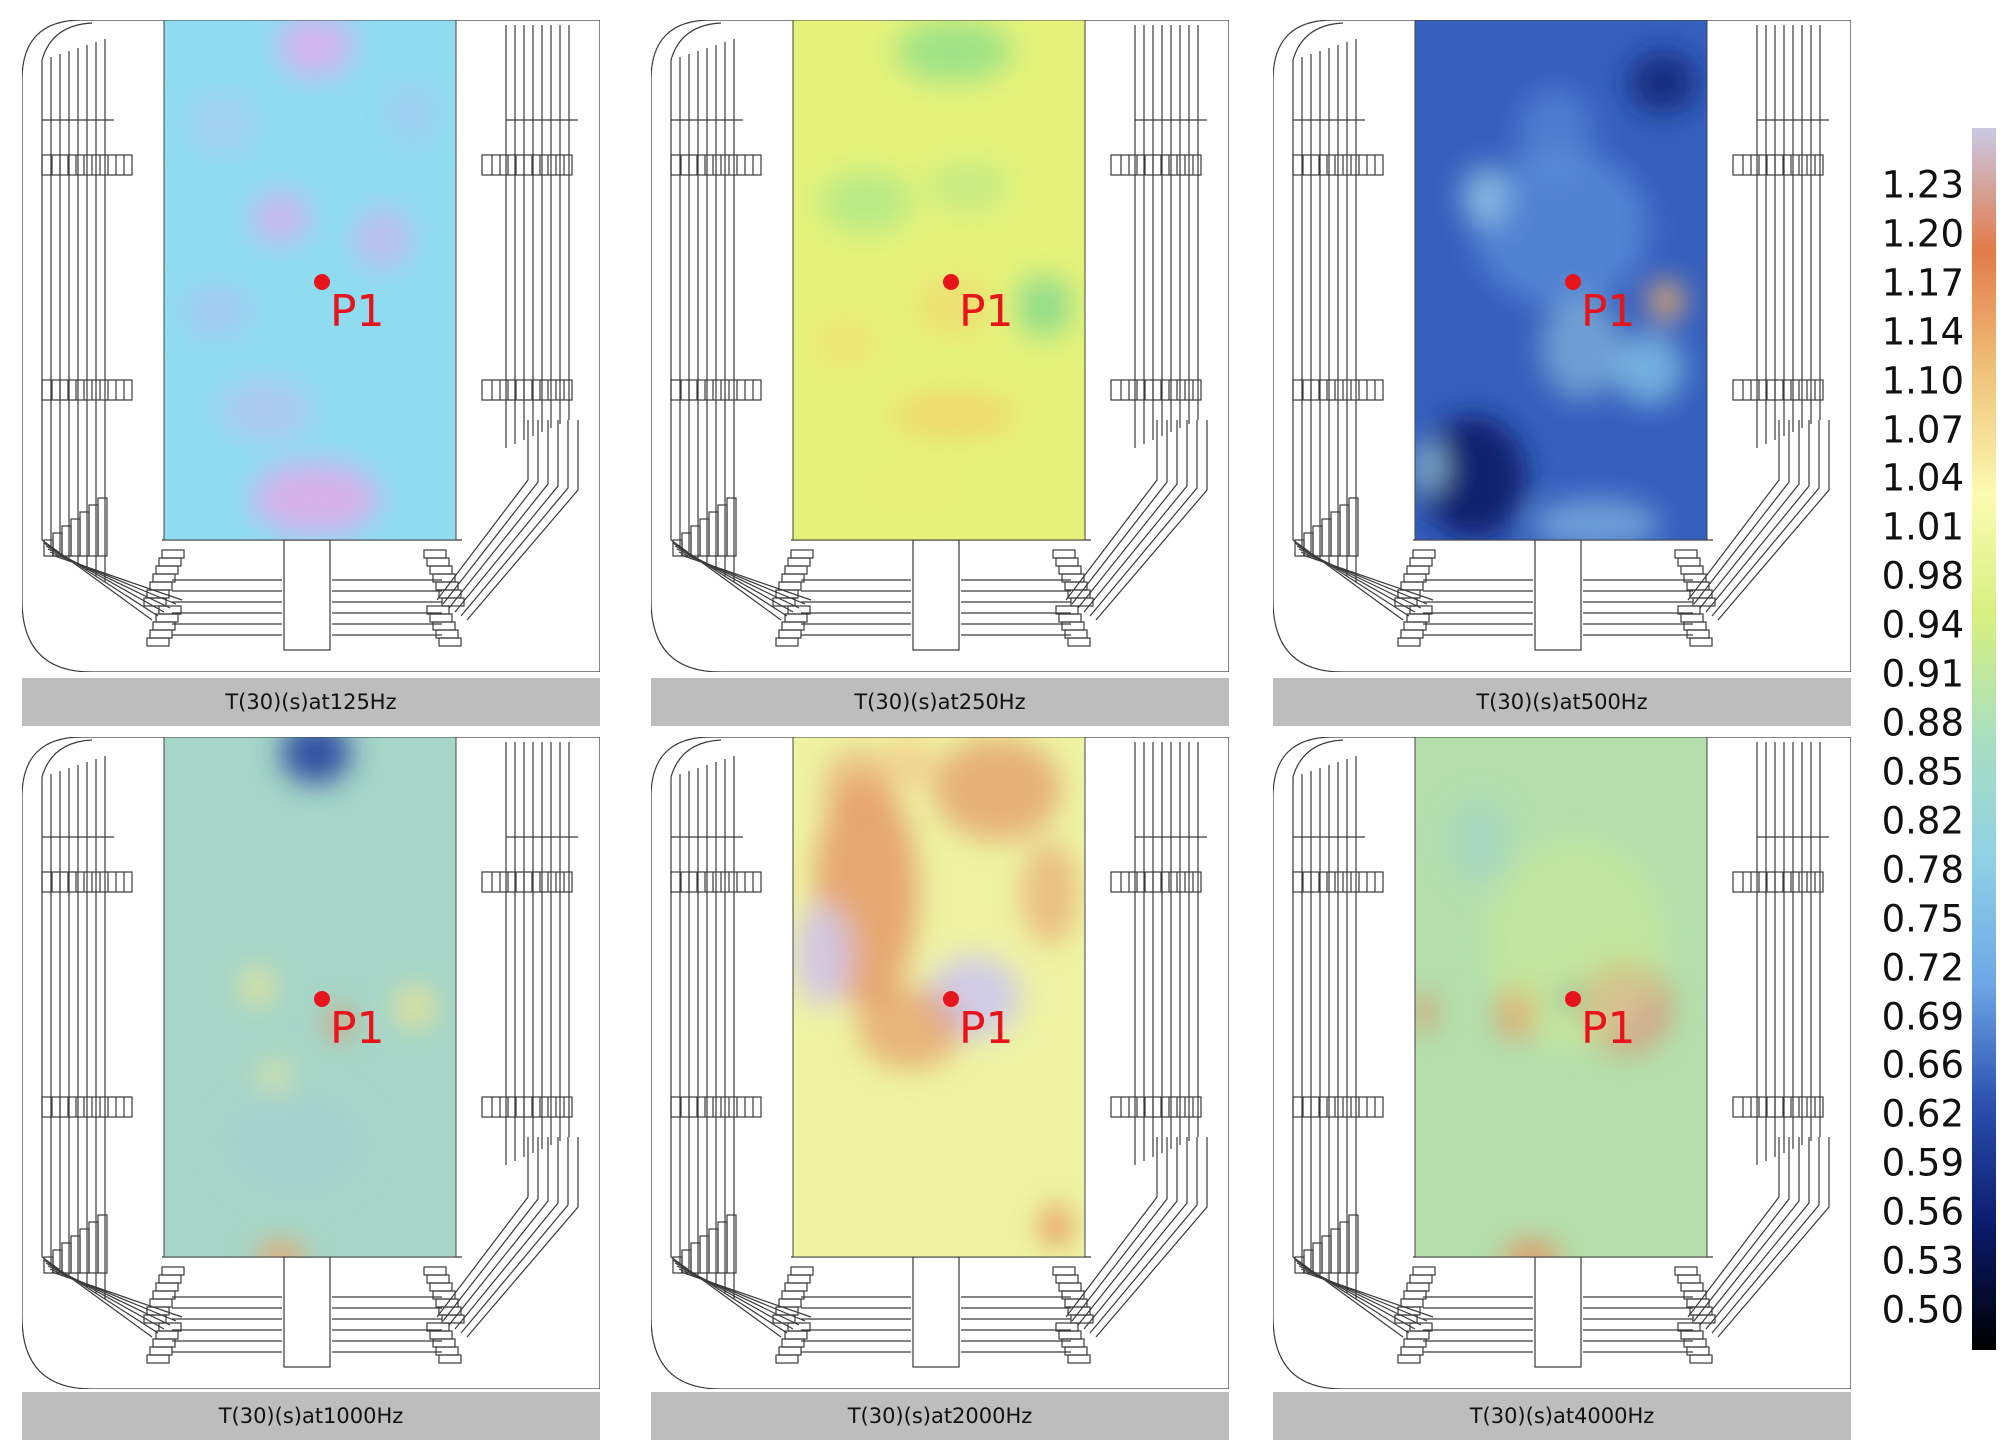 The height and width of the screenshot is (1447, 2000). Describe the element at coordinates (1922, 1310) in the screenshot. I see `colorbar-tick-label: 0.50` at that location.